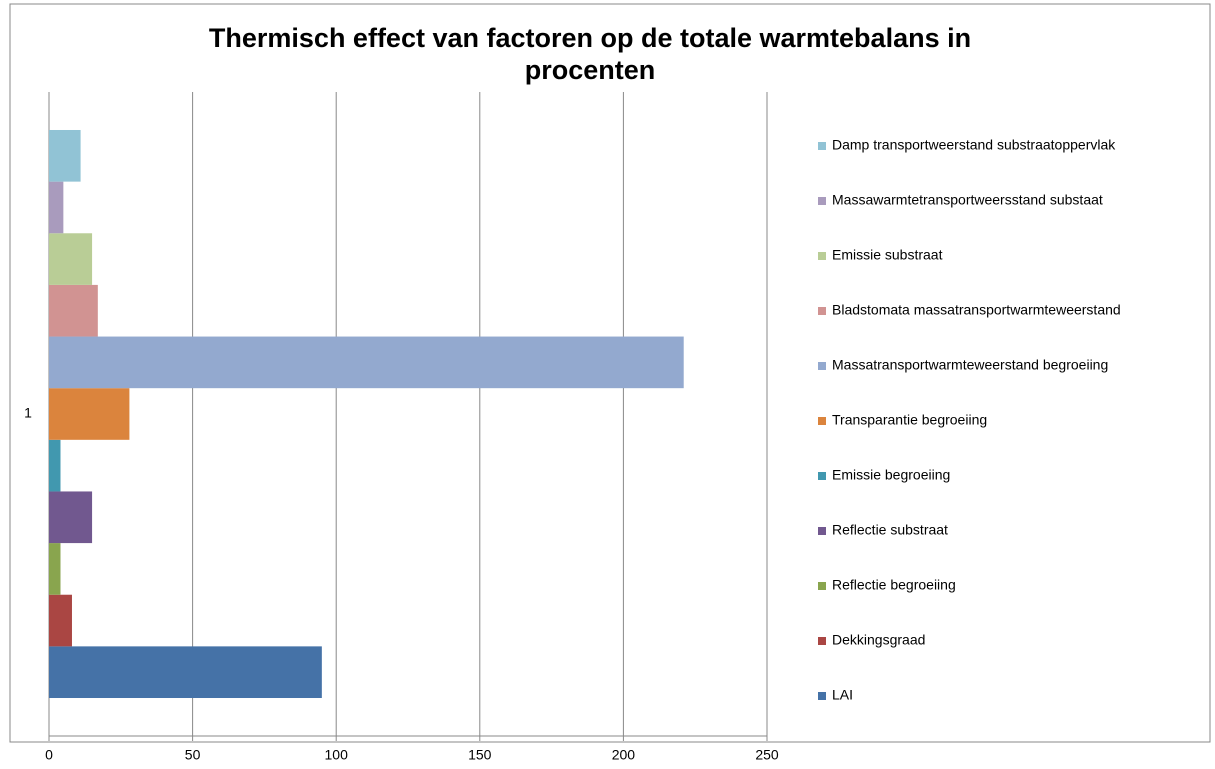  Describe the element at coordinates (337, 755) in the screenshot. I see `x-tick-label: 100` at that location.